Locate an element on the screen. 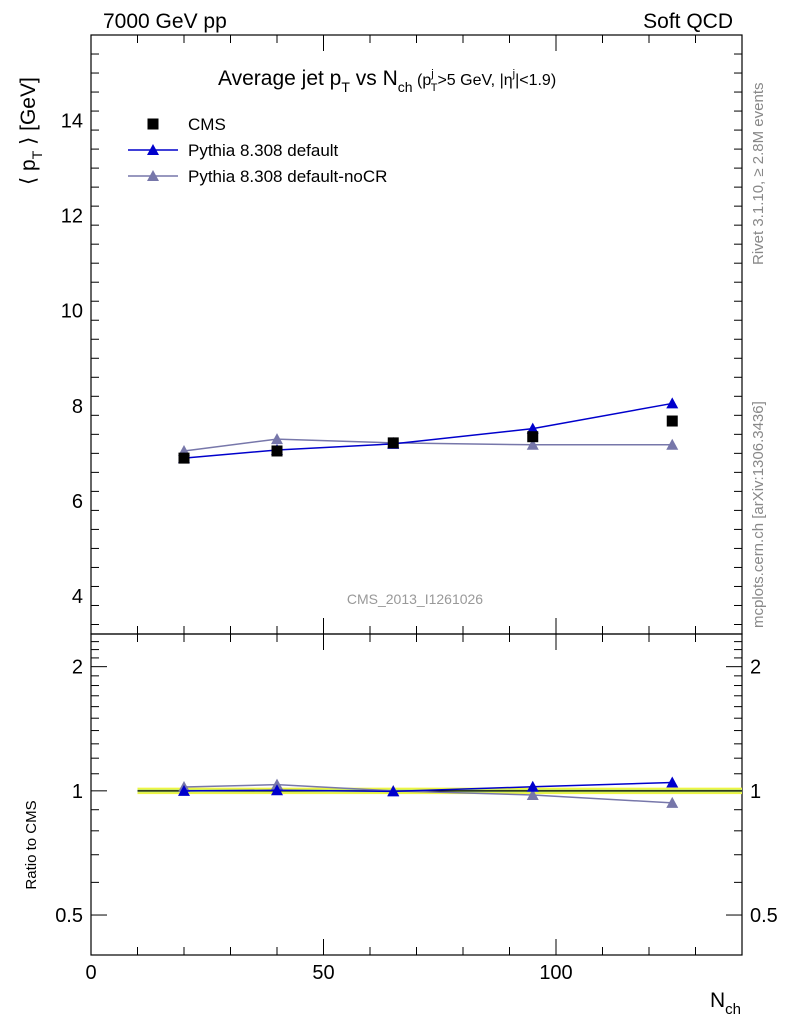  legend-label: Pythia 8.308 default is located at coordinates (263, 150).